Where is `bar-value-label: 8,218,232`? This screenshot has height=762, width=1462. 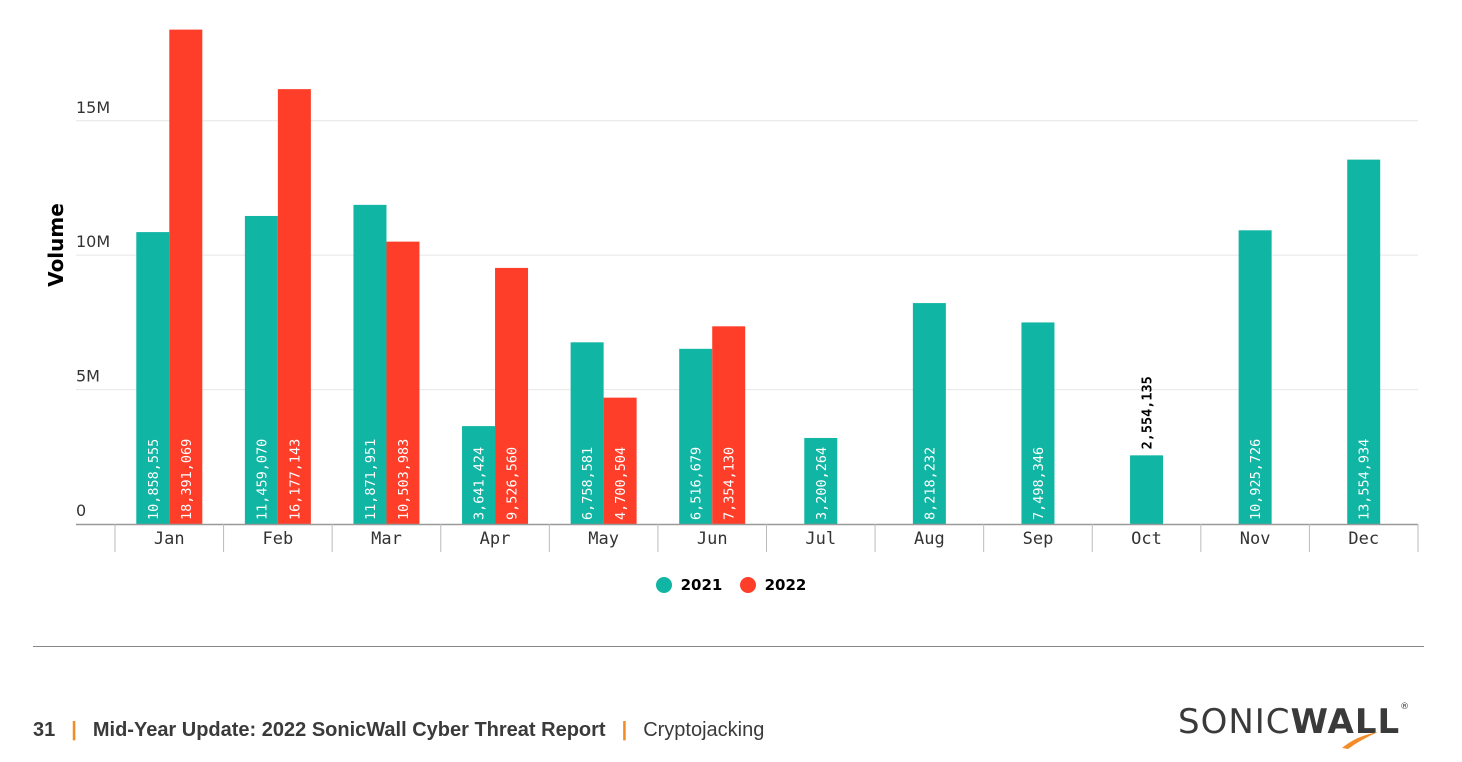
bar-value-label: 8,218,232 is located at coordinates (930, 483).